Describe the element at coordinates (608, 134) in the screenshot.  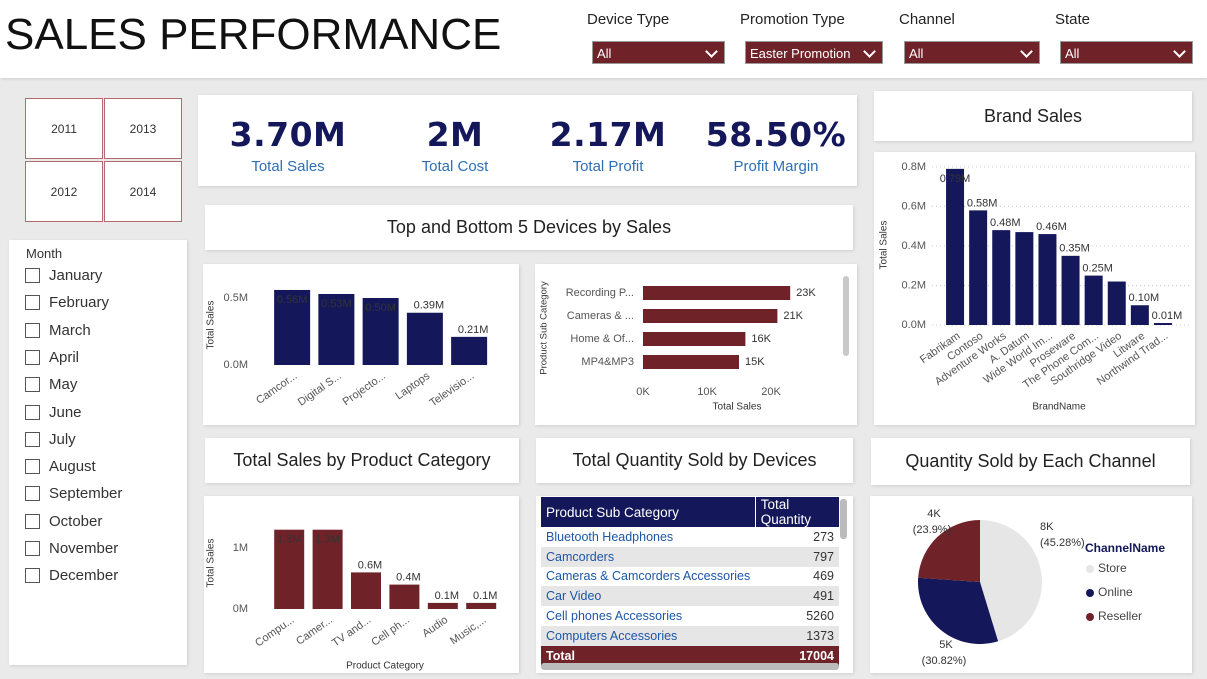
I see `kpi-value: 2.17M` at that location.